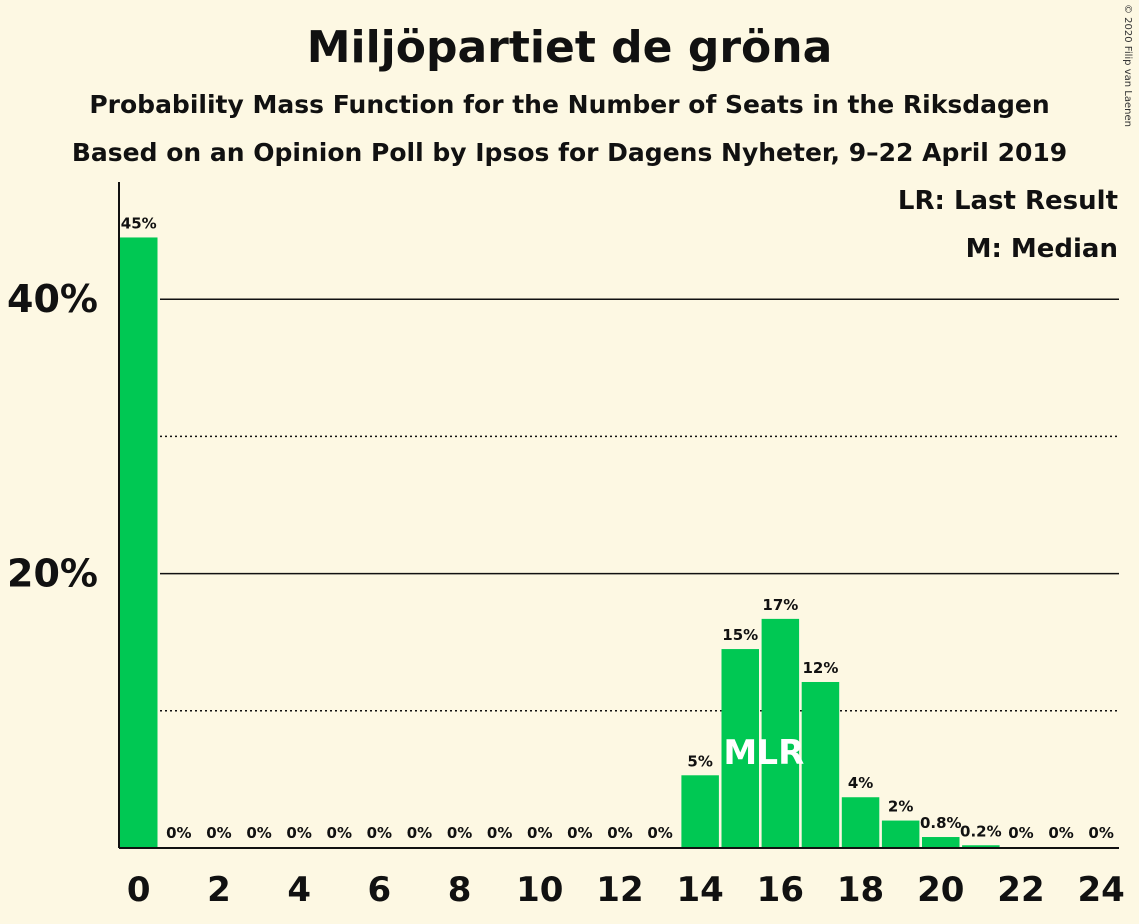 This screenshot has height=924, width=1139. I want to click on x-tick-label: 20, so click(940, 890).